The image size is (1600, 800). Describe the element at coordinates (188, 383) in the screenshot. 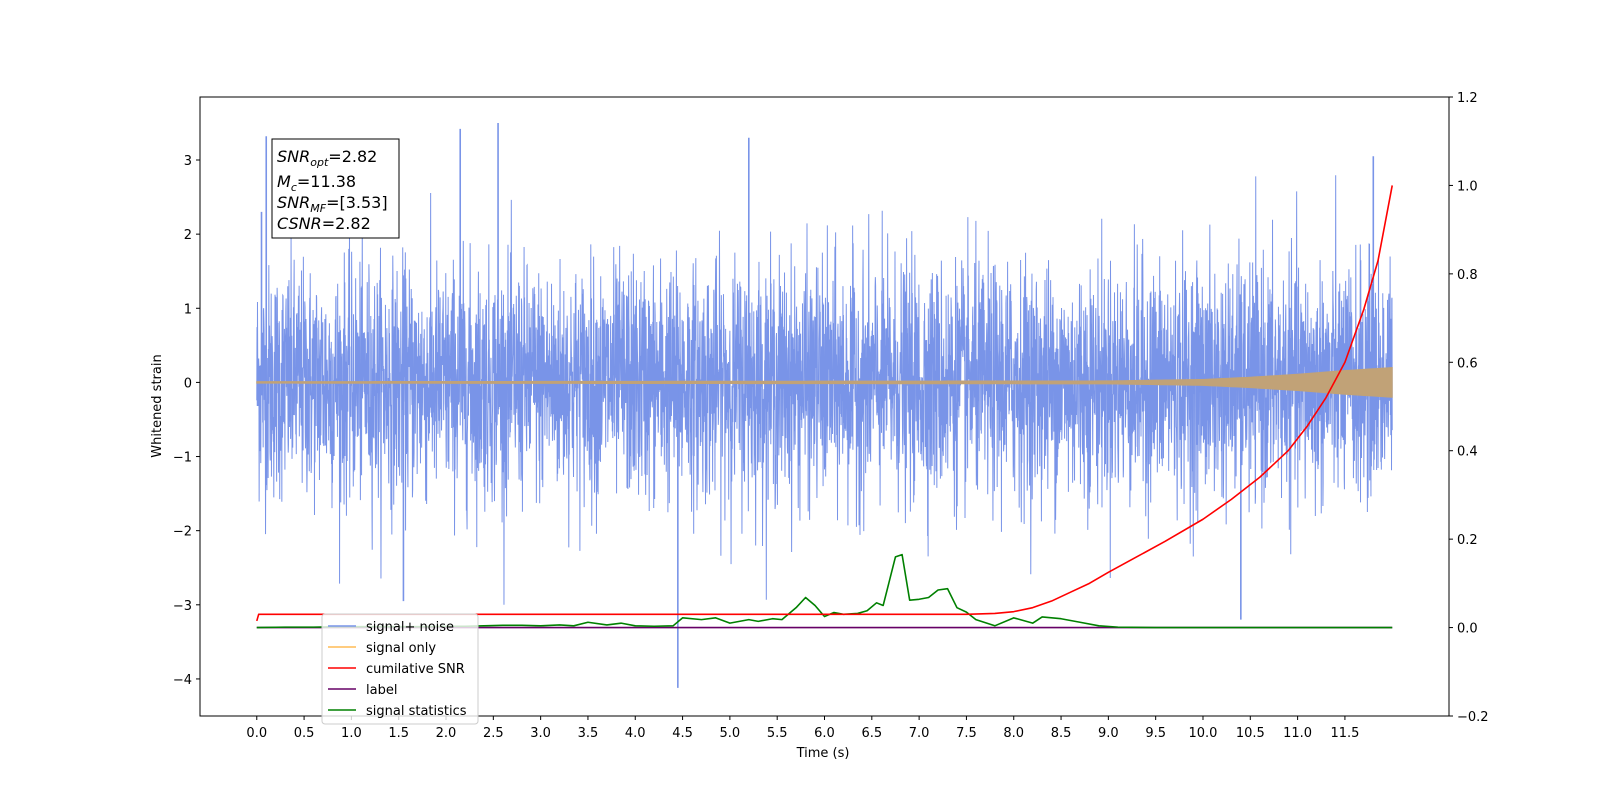

I see `y-tick-label: 0` at that location.